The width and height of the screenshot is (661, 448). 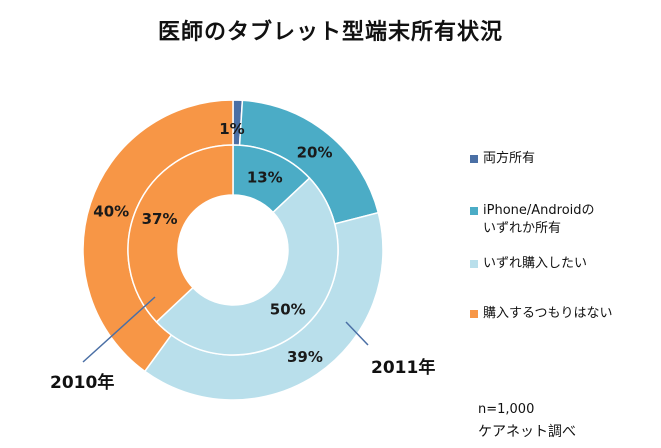 What do you see at coordinates (288, 309) in the screenshot?
I see `slice-label-inner-want: 50%` at bounding box center [288, 309].